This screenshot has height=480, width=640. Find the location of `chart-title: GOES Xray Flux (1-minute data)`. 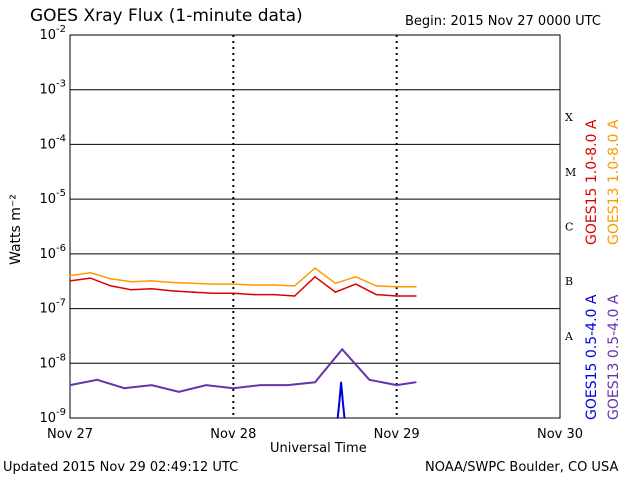

chart-title: GOES Xray Flux (1-minute data) is located at coordinates (166, 16).